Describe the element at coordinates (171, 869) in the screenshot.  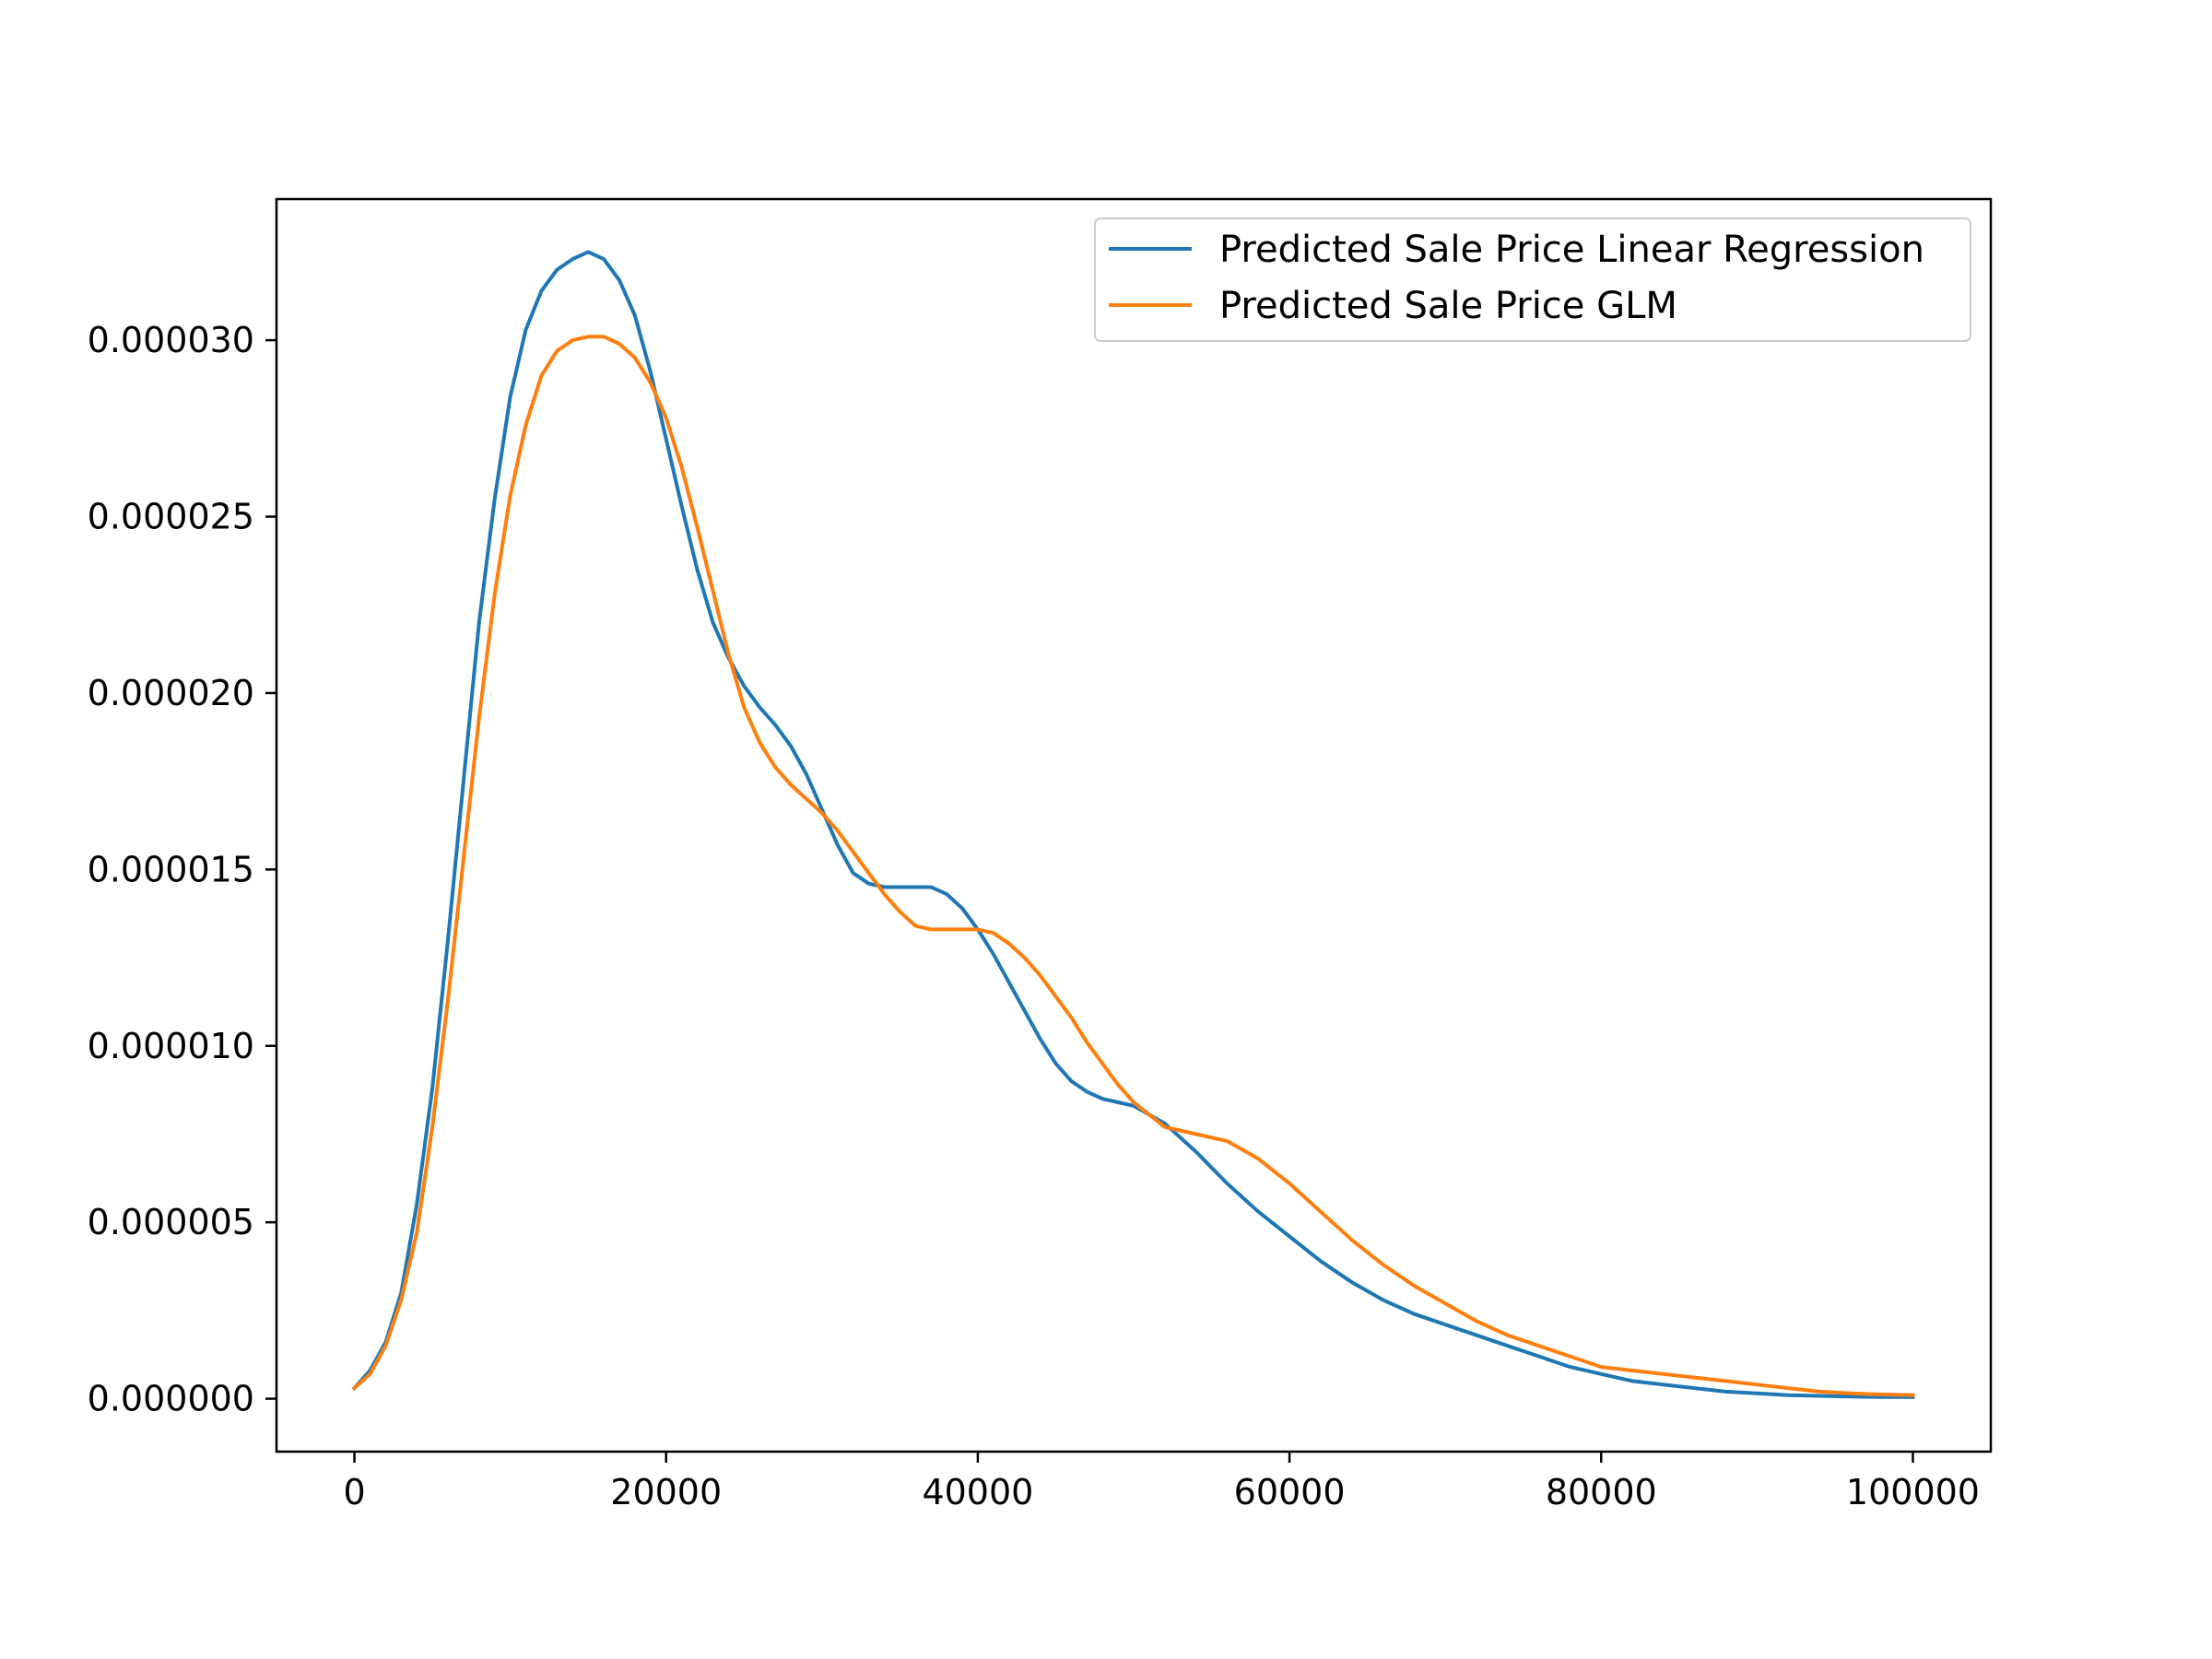
I see `y-tick-label: 0.000015` at that location.